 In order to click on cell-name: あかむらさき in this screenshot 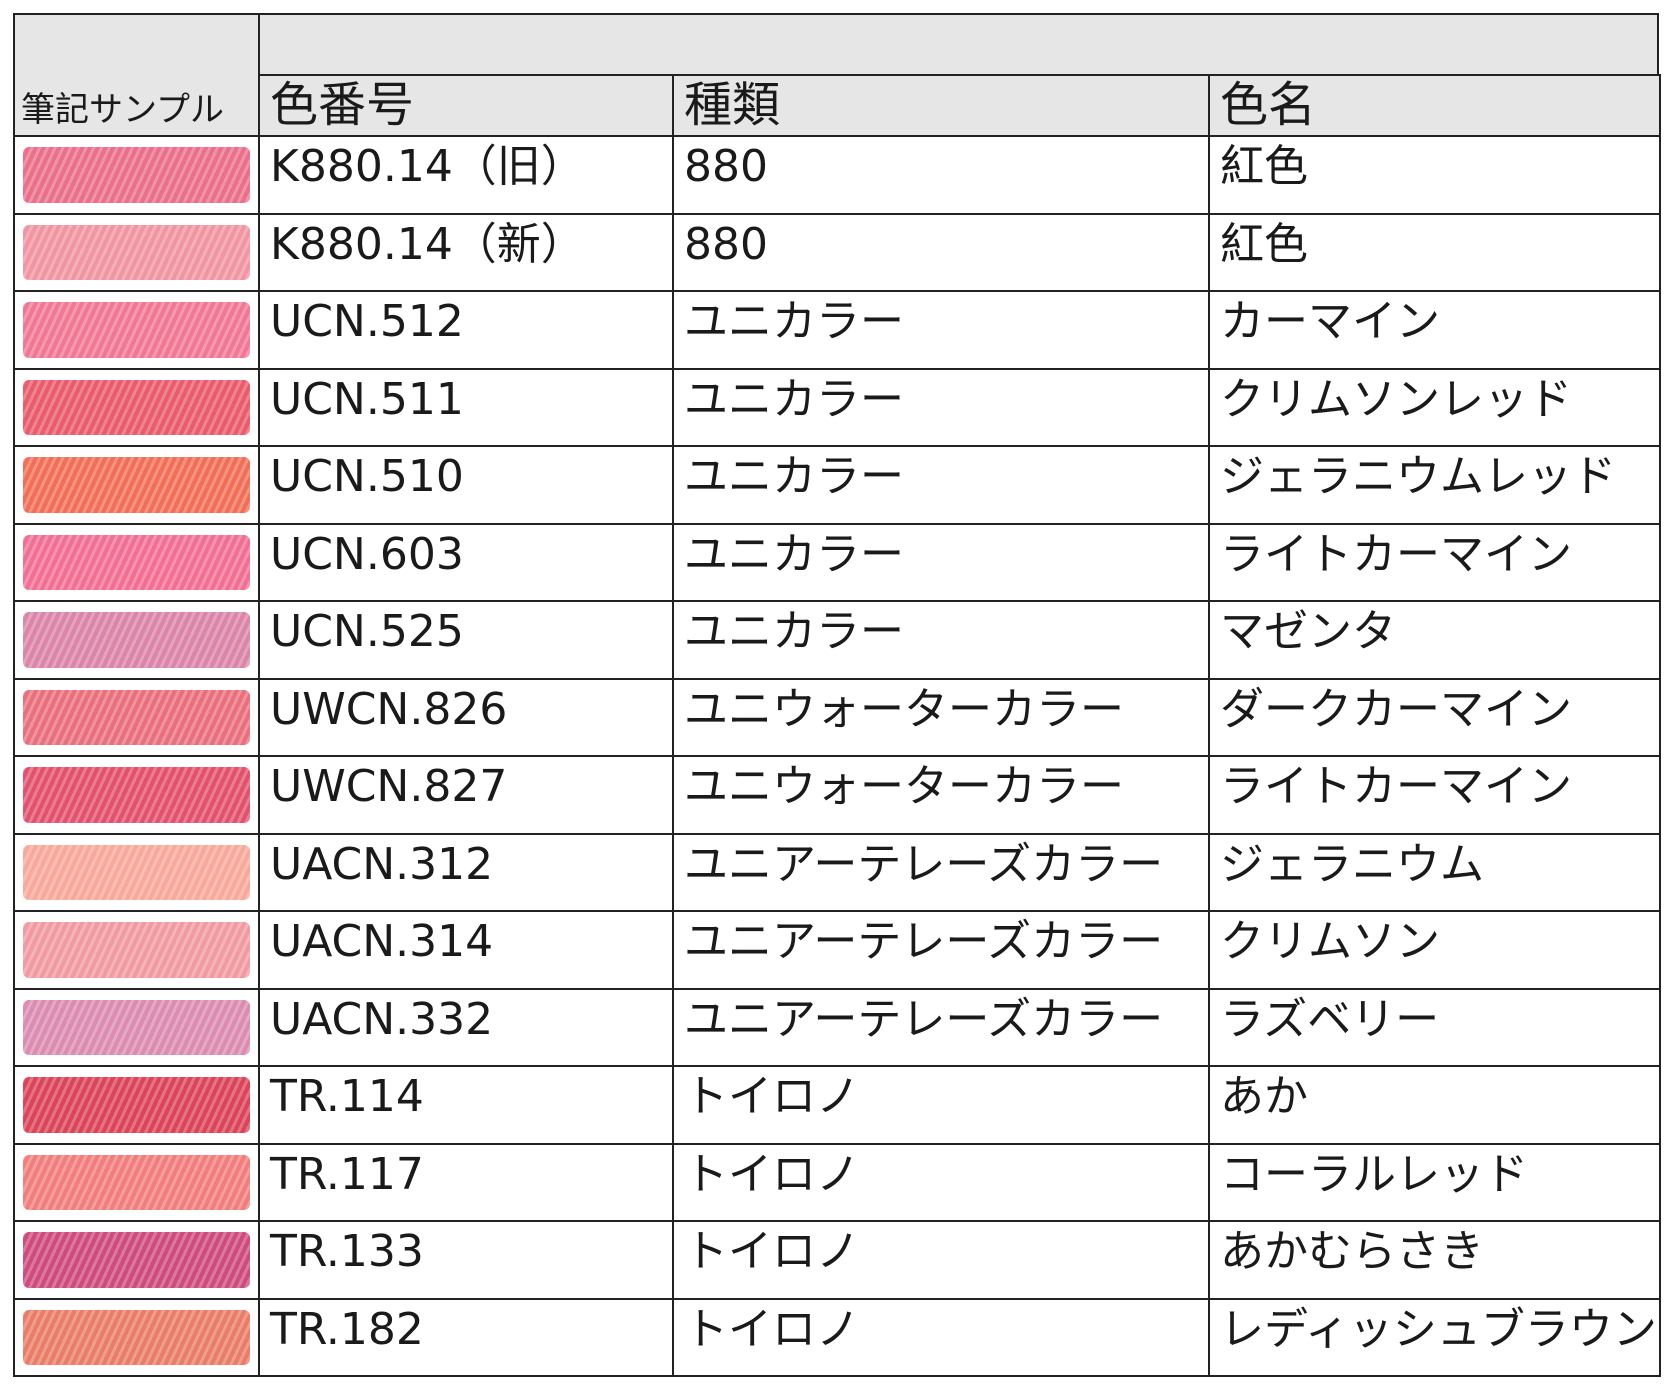, I will do `click(1434, 1260)`.